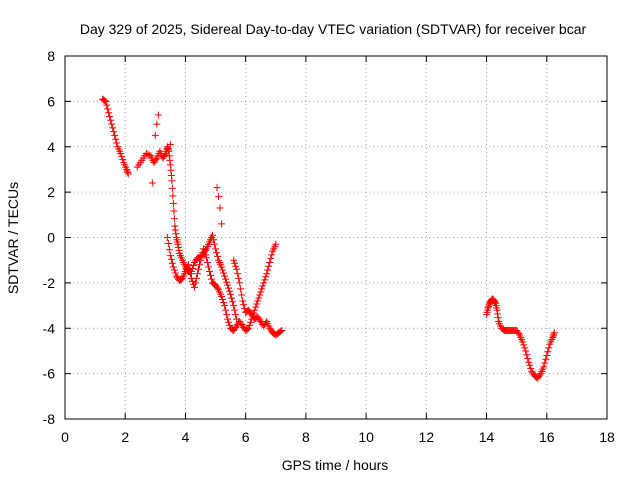  I want to click on series-segment-d, so click(258, 297).